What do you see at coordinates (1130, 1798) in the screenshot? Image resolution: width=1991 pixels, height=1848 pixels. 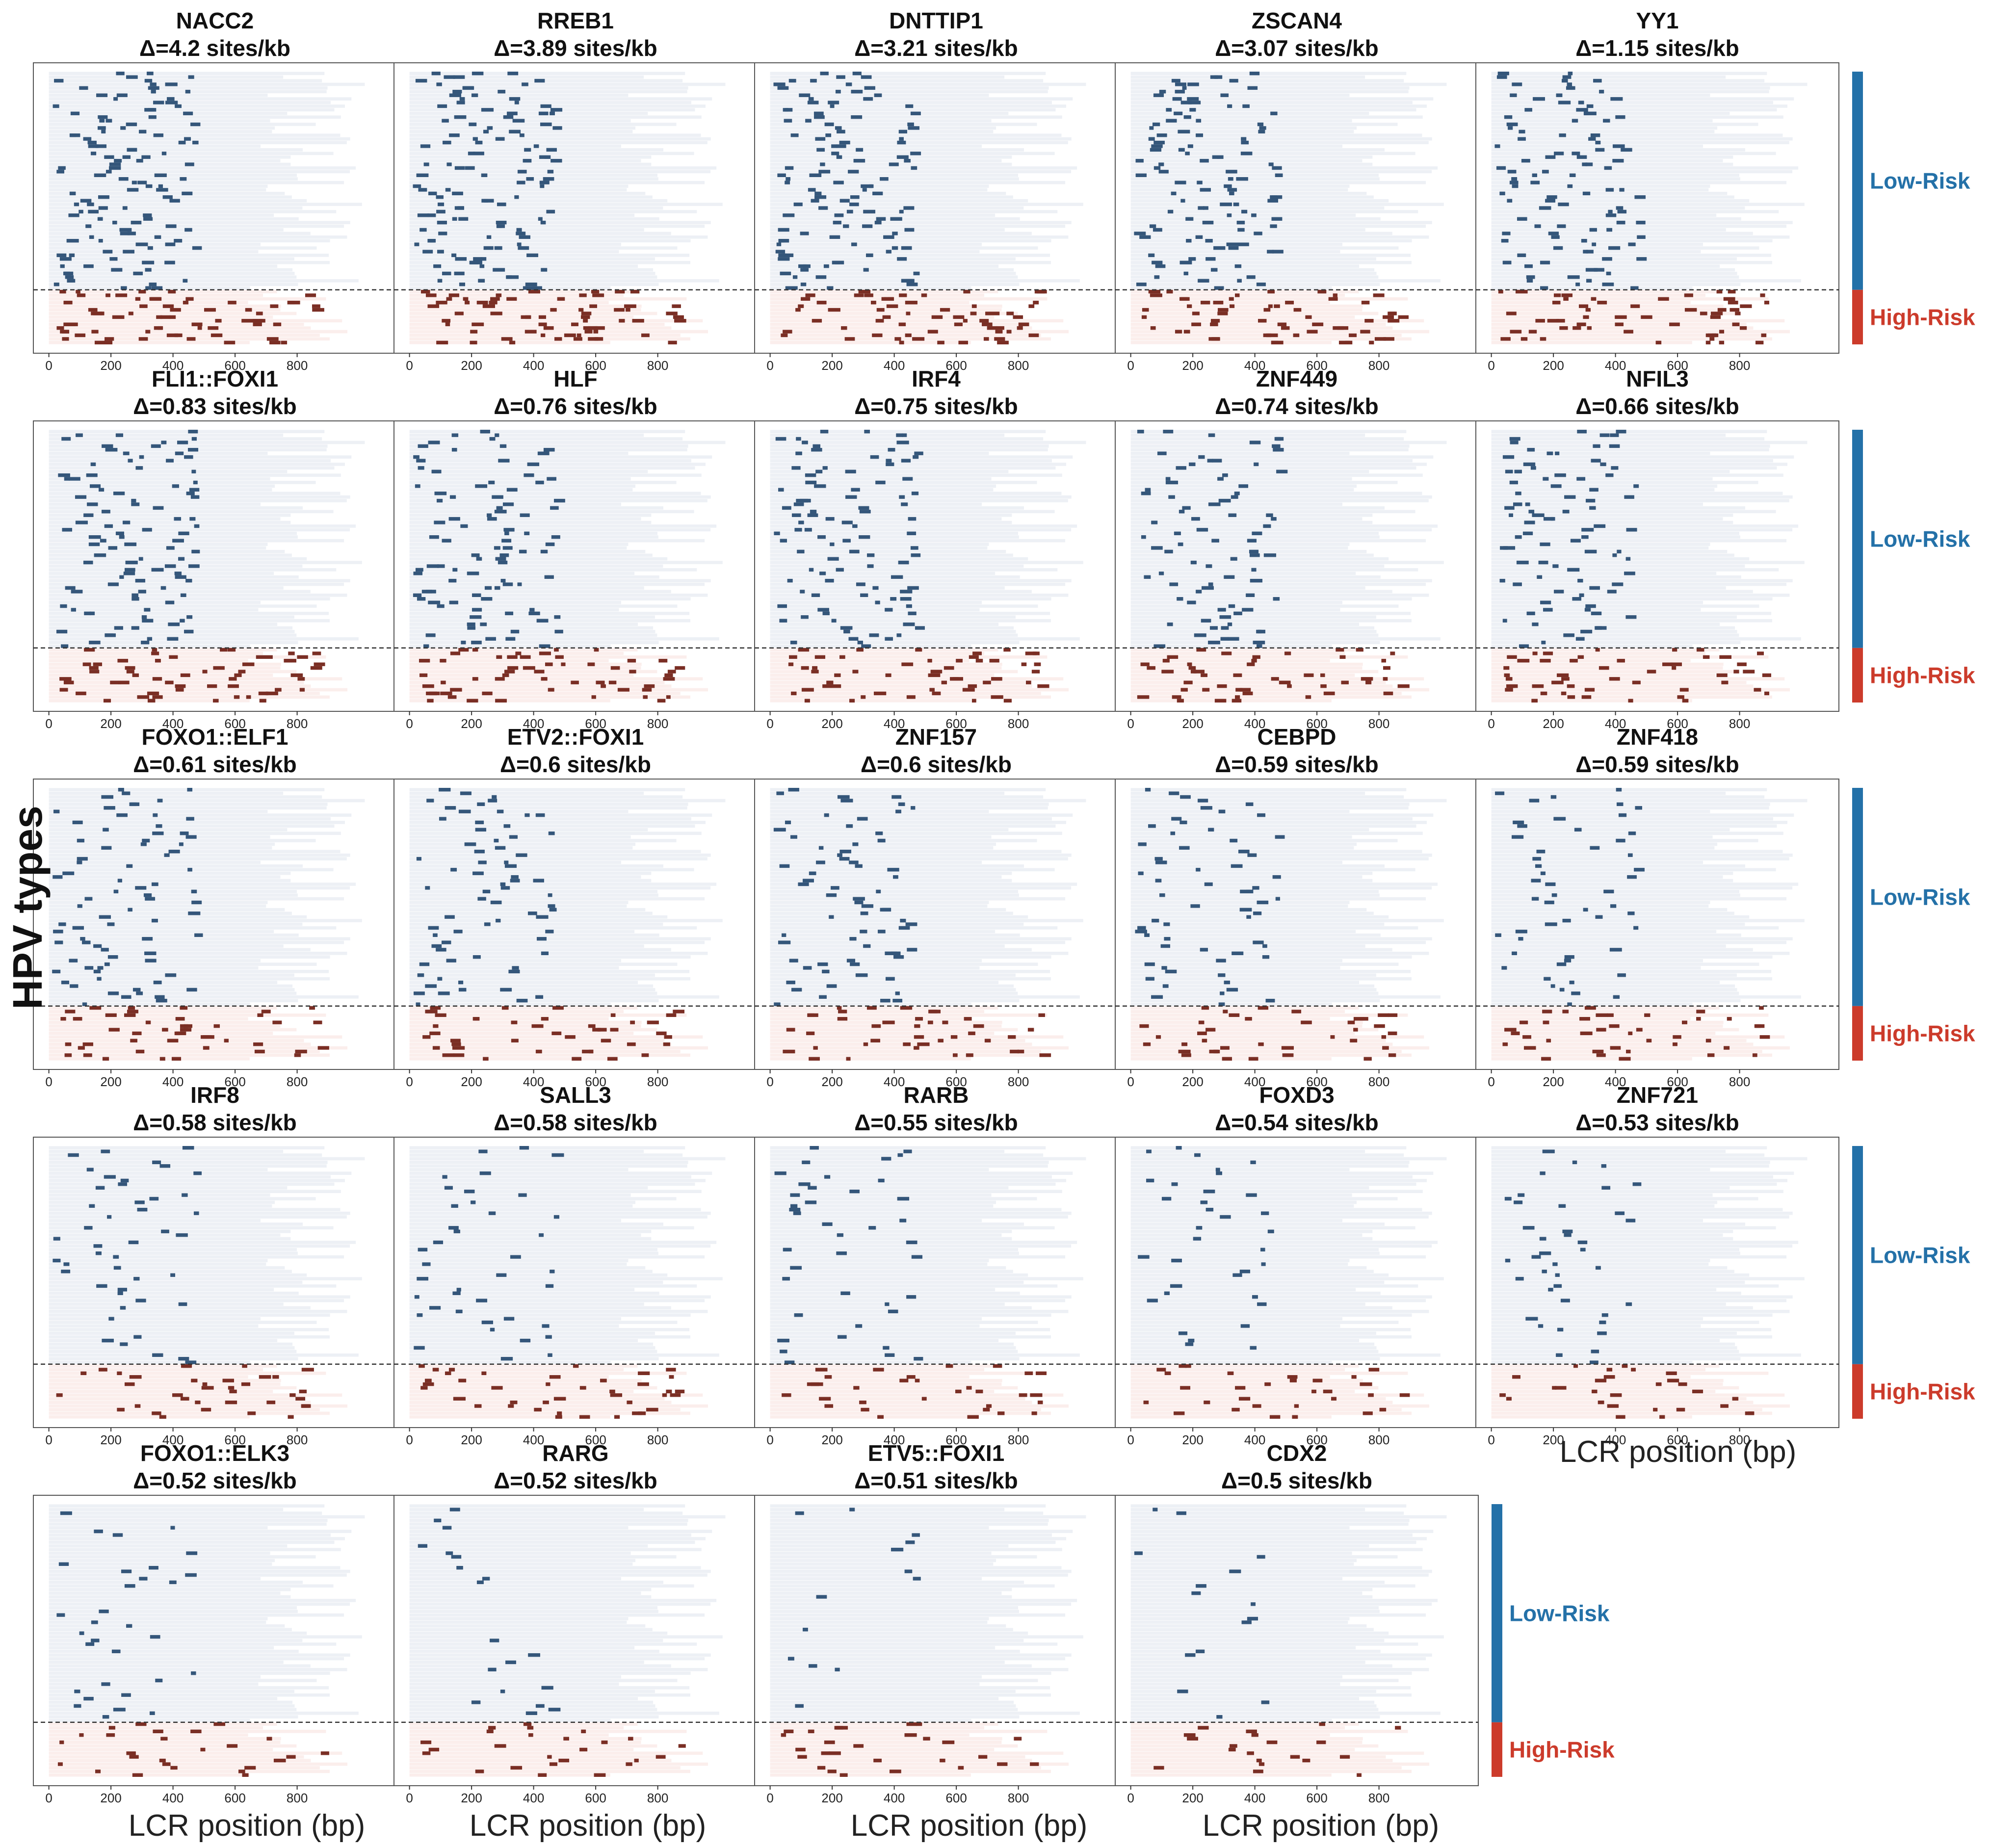 I see `x-tick-label: 0` at bounding box center [1130, 1798].